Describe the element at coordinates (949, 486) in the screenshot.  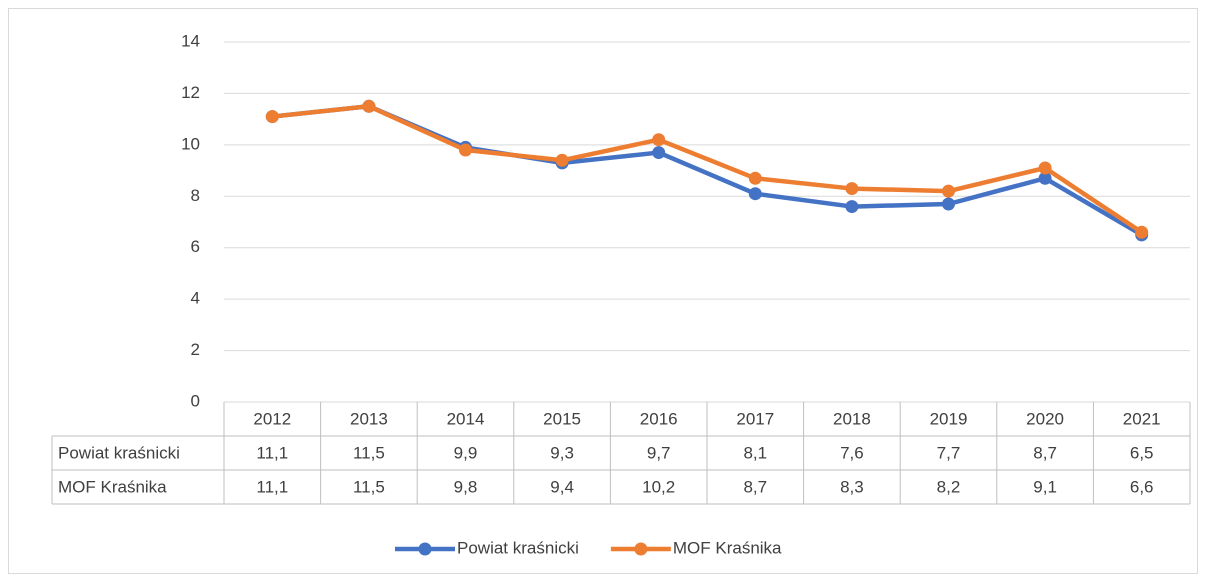
I see `table-cell: 8,2` at that location.